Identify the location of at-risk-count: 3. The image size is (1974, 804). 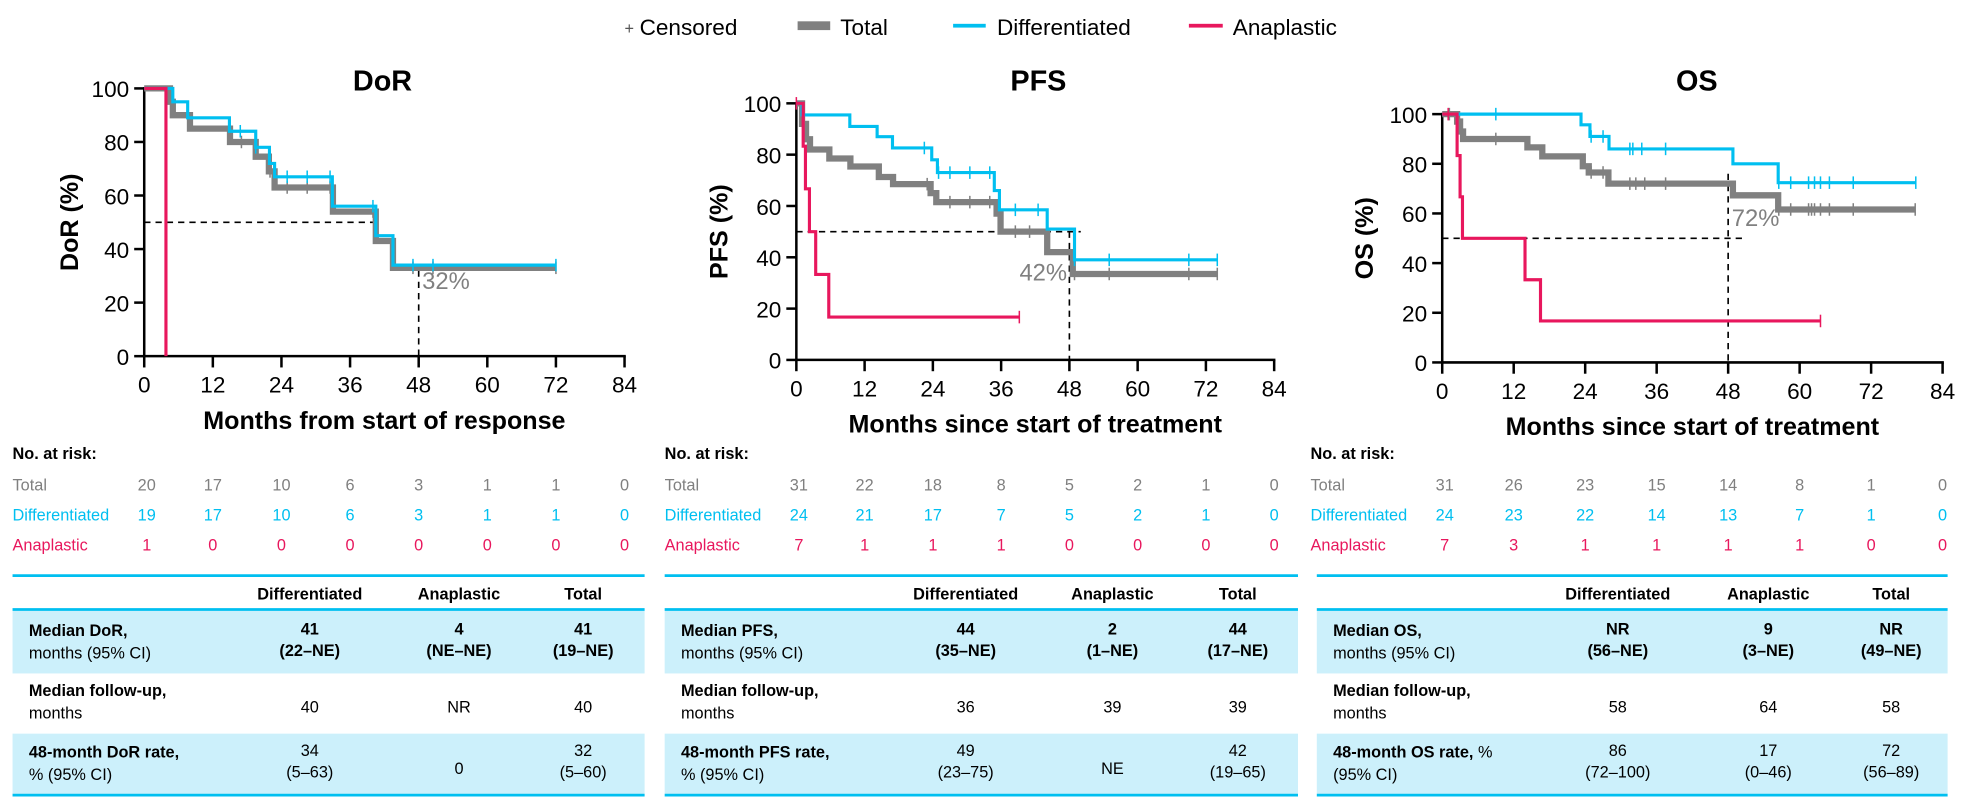
(418, 515).